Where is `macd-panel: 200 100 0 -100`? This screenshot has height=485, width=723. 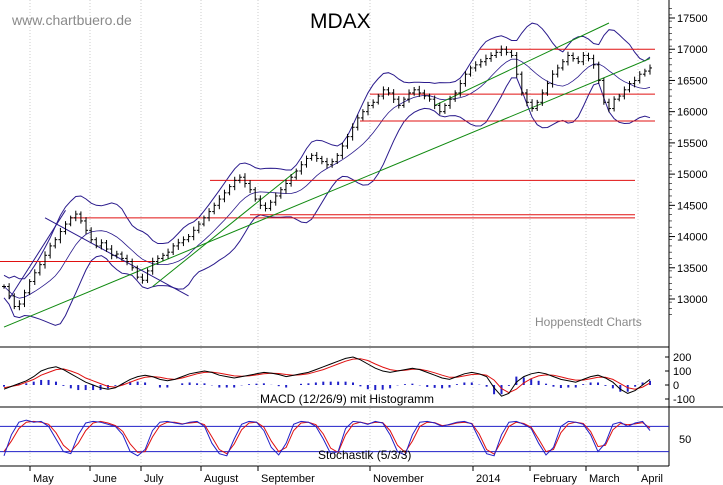 macd-panel: 200 100 0 -100 is located at coordinates (349, 379).